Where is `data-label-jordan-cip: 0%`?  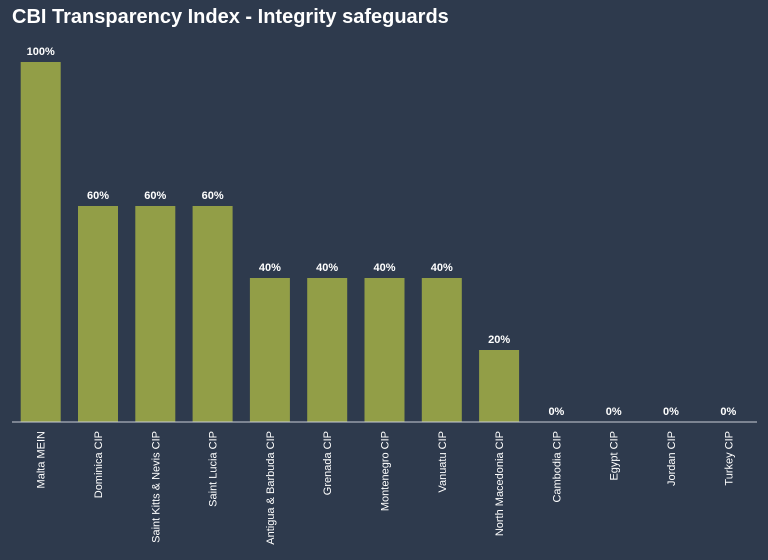
data-label-jordan-cip: 0% is located at coordinates (671, 412).